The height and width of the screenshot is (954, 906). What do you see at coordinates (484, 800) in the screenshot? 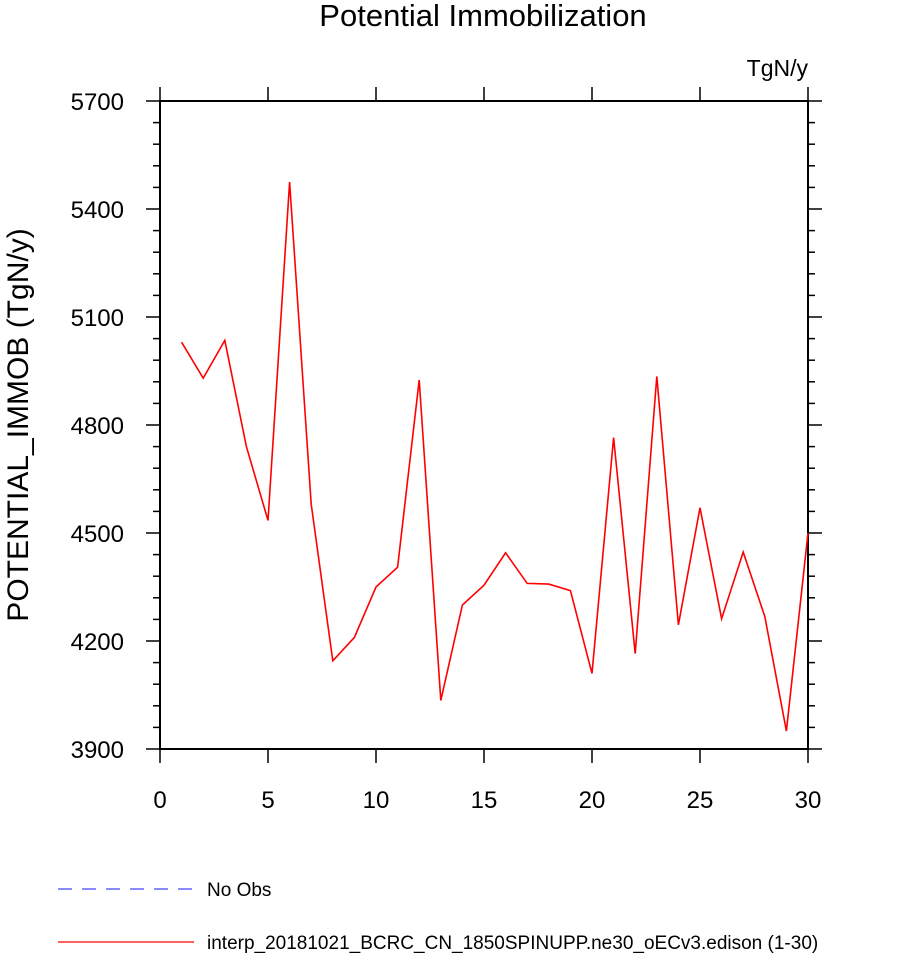
I see `x-tick-label: 15` at bounding box center [484, 800].